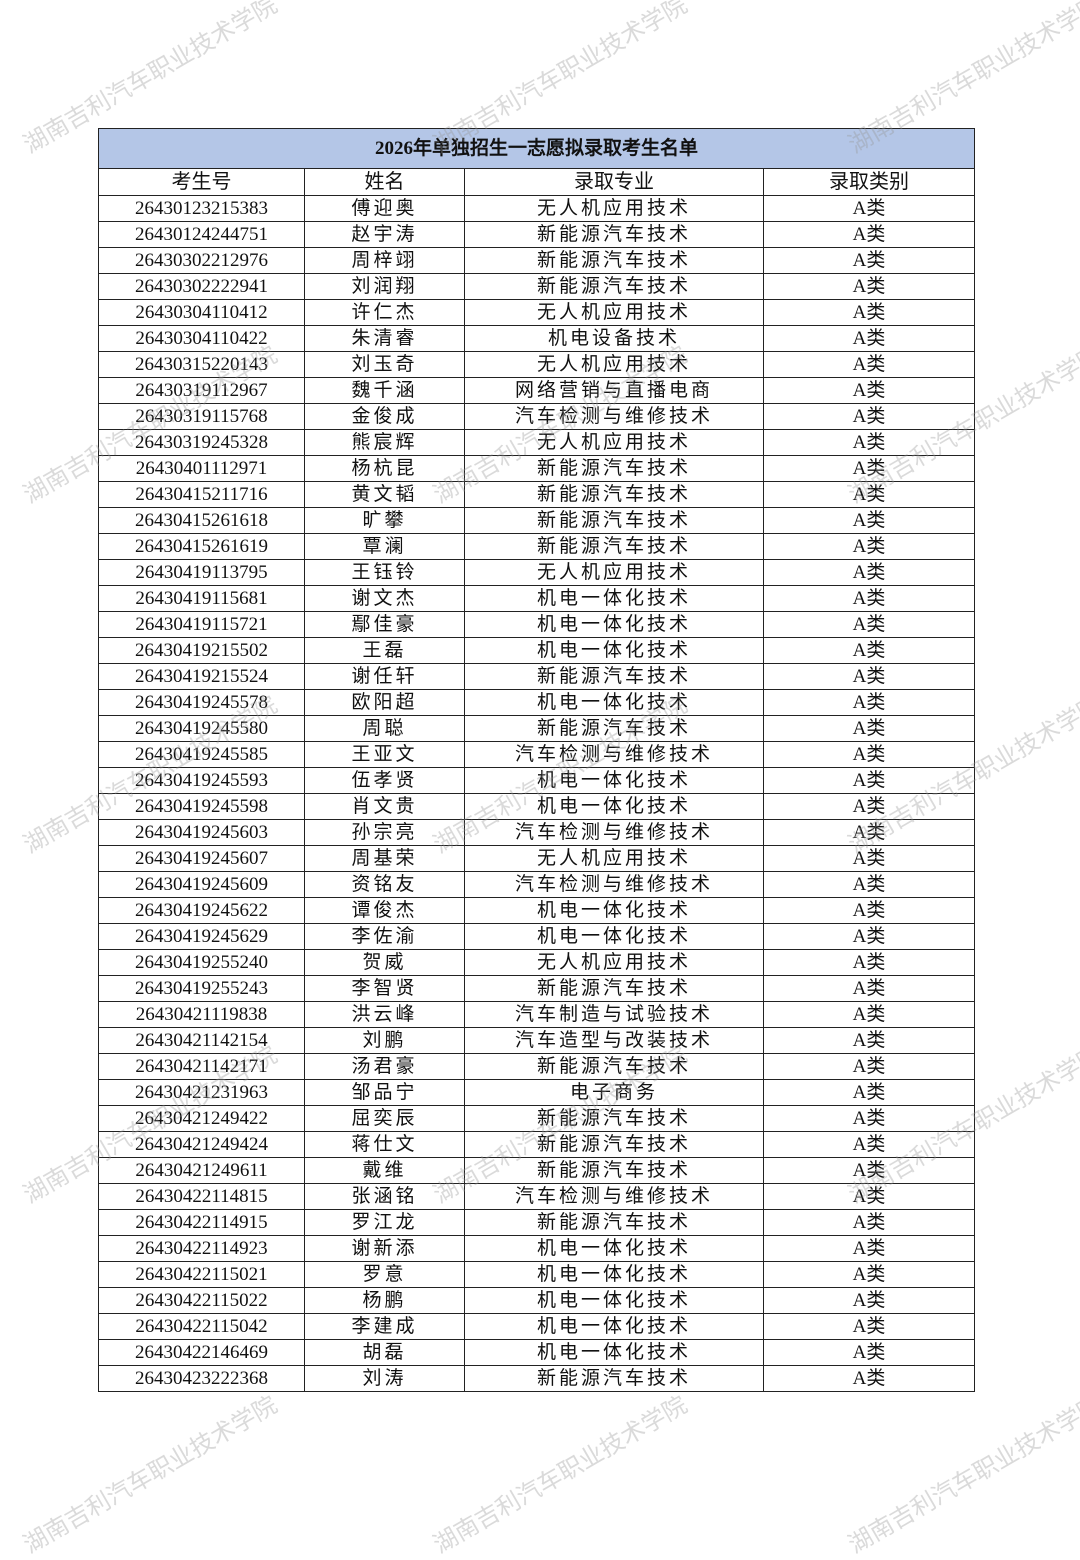 The image size is (1080, 1560). What do you see at coordinates (384, 650) in the screenshot?
I see `name-cell: 王磊` at bounding box center [384, 650].